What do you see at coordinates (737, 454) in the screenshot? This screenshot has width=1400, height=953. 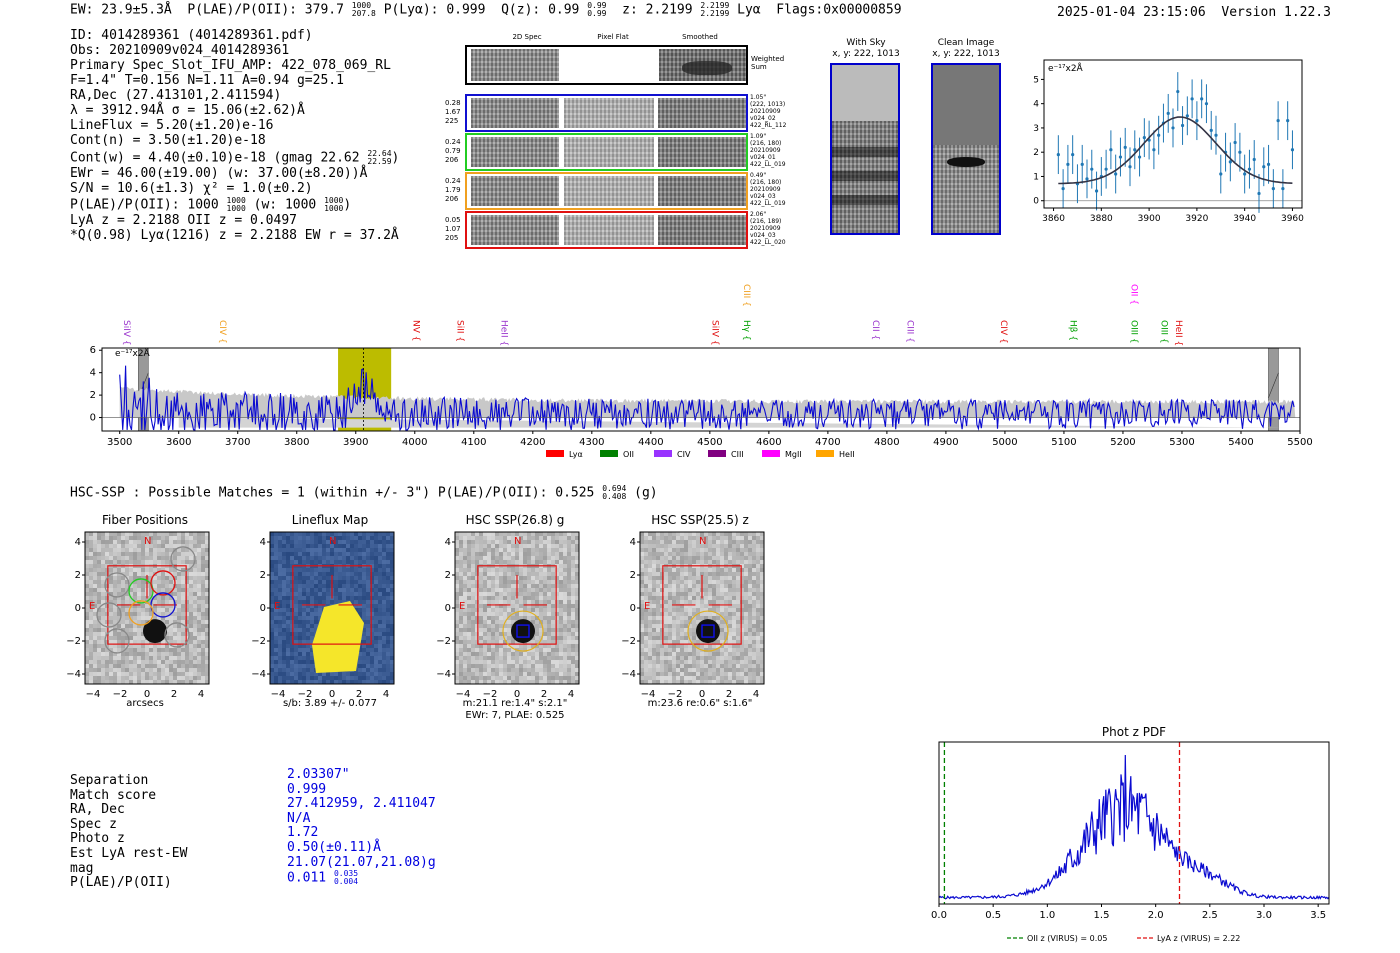 I see `legend-label: CIII` at bounding box center [737, 454].